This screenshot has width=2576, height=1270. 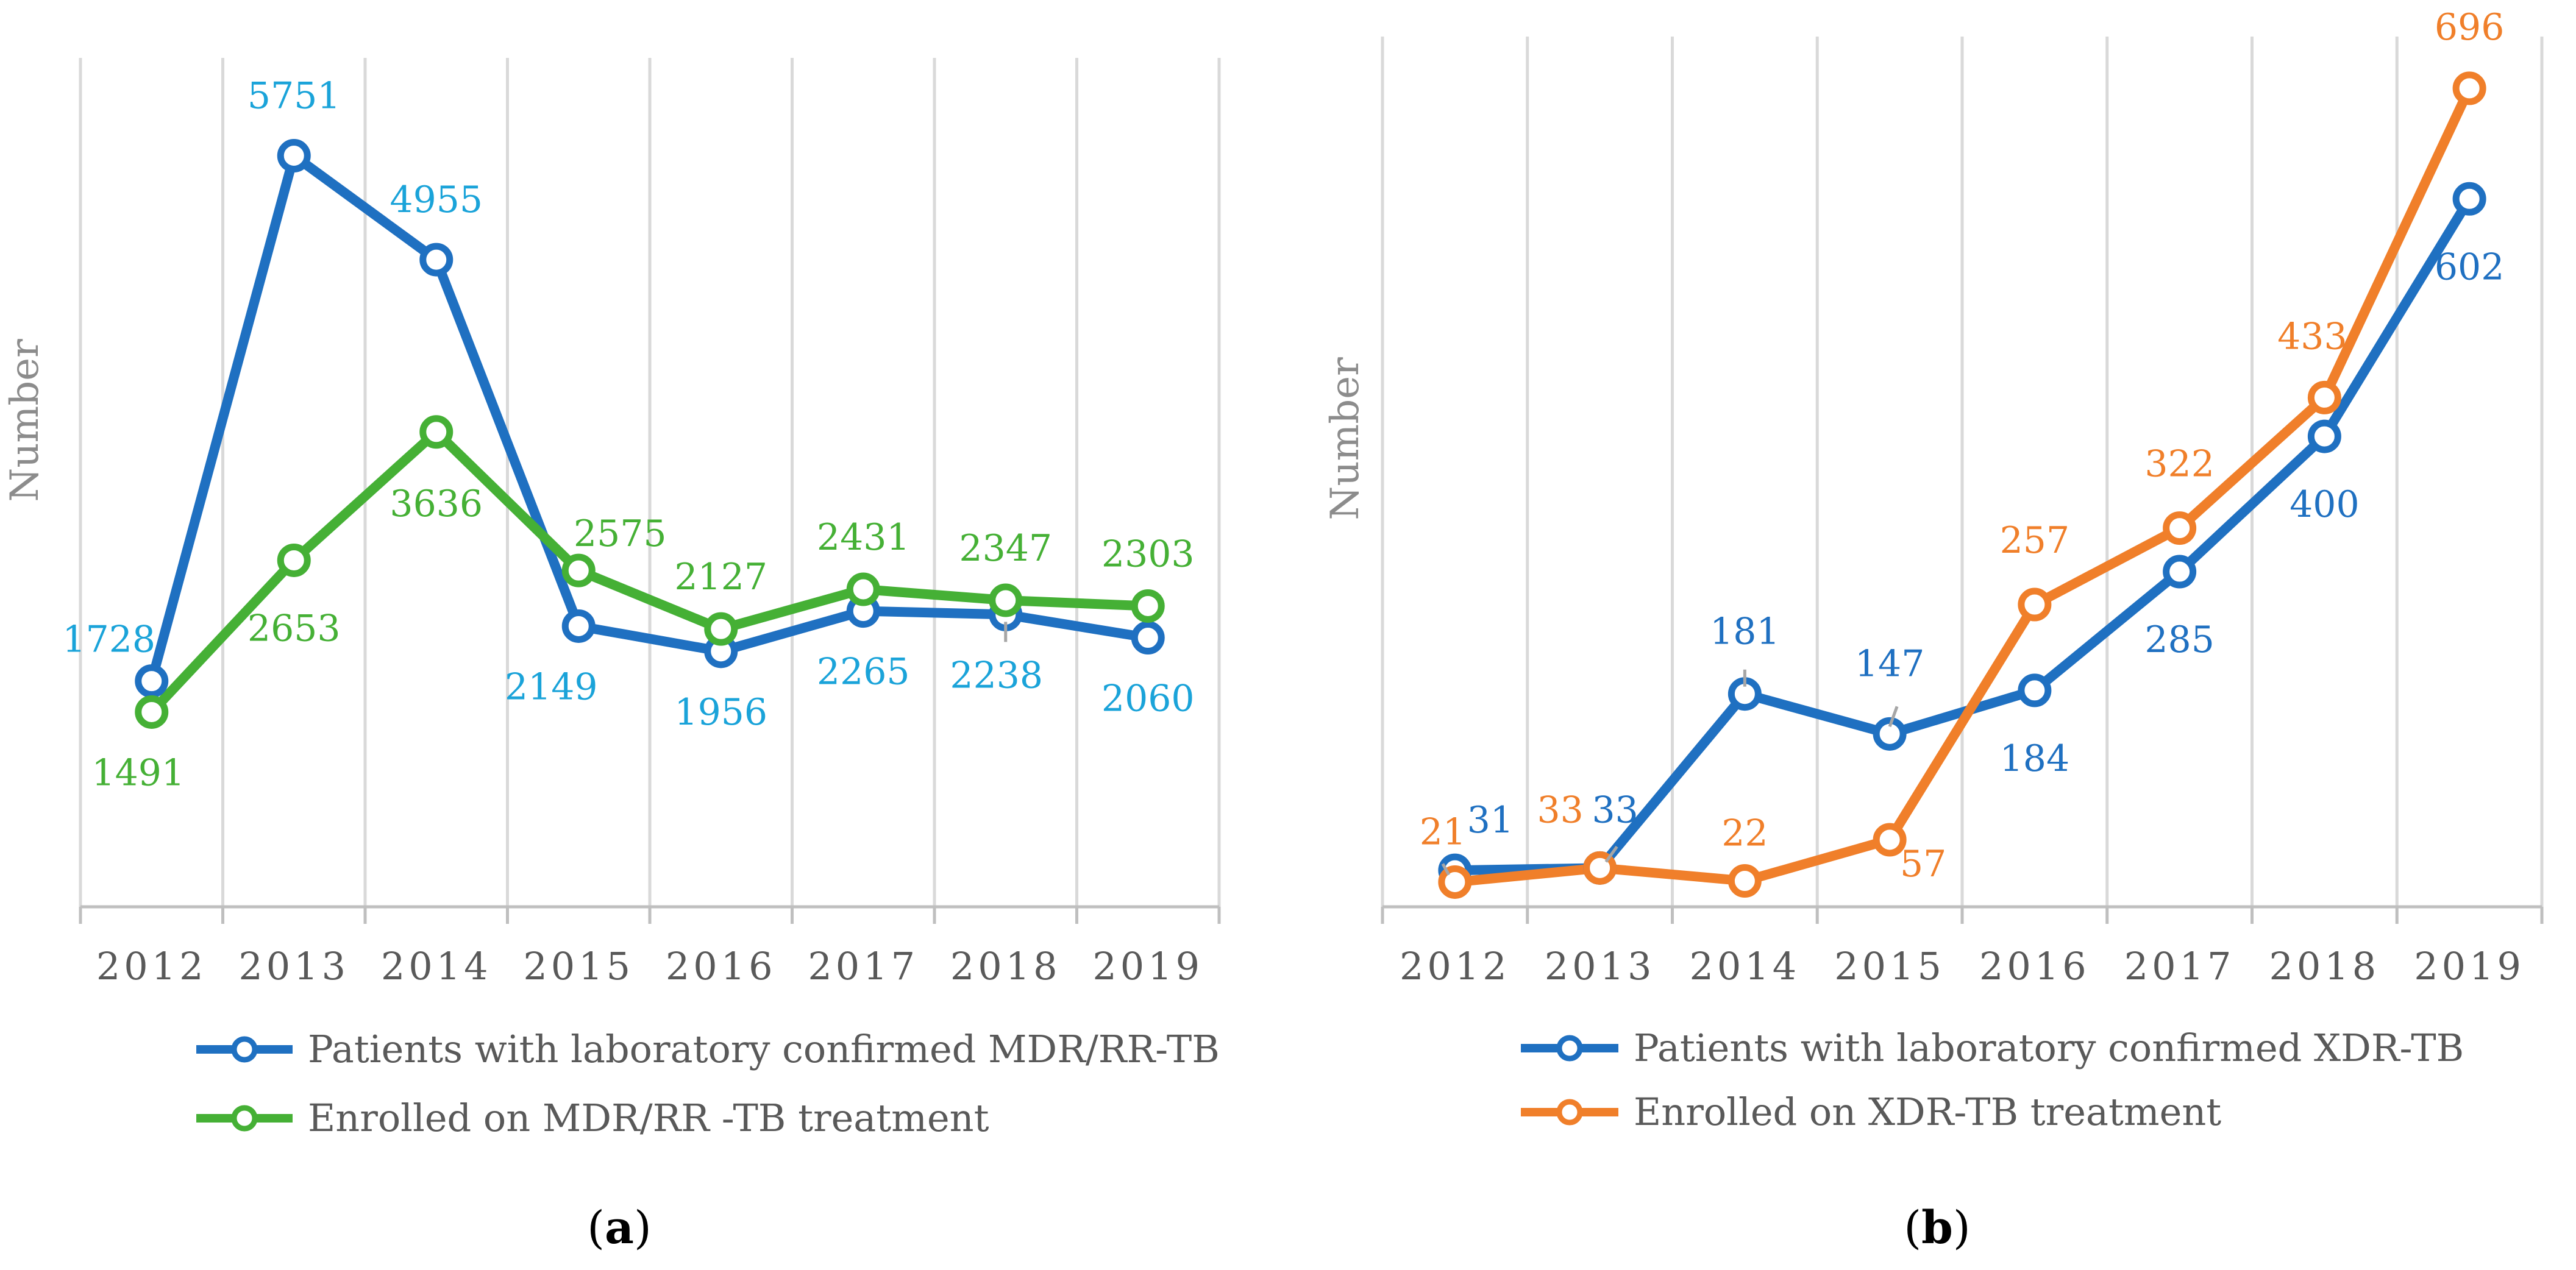 I want to click on series-2-data-label: 33, so click(x=1560, y=810).